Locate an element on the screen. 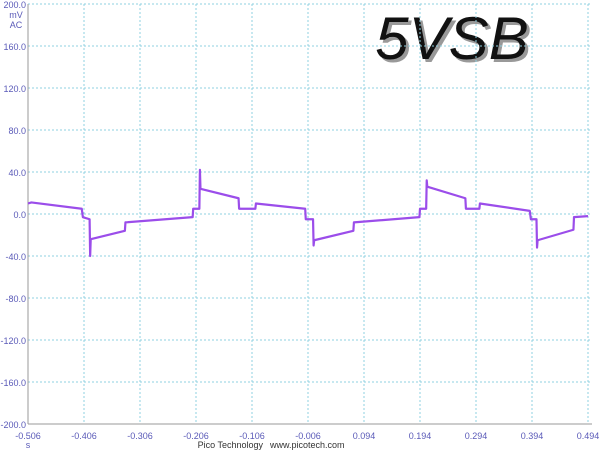  x-tick-label: -0.306 is located at coordinates (140, 436).